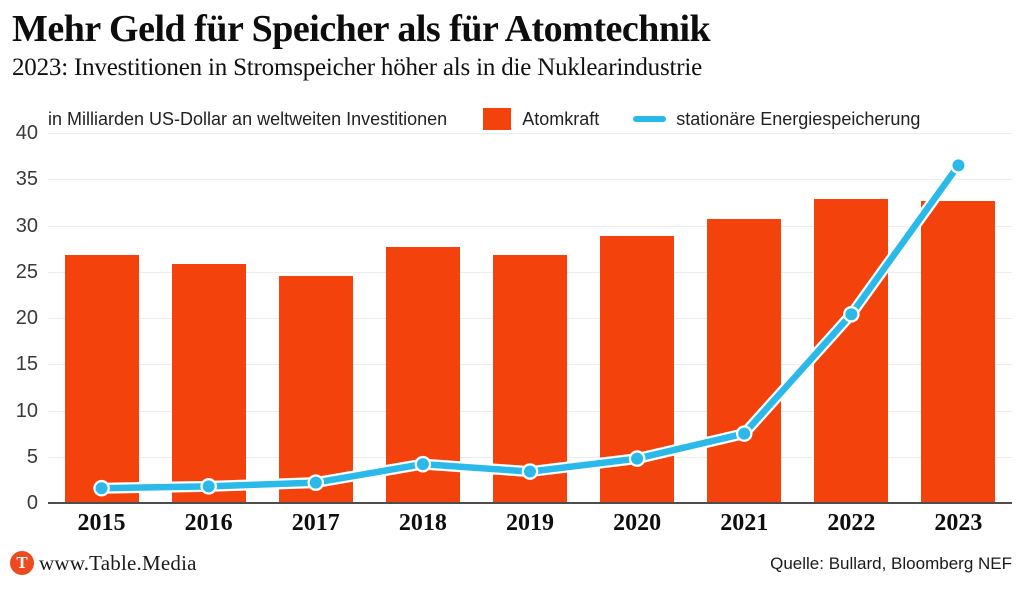 The image size is (1024, 590). Describe the element at coordinates (744, 433) in the screenshot. I see `line-point-2021` at that location.